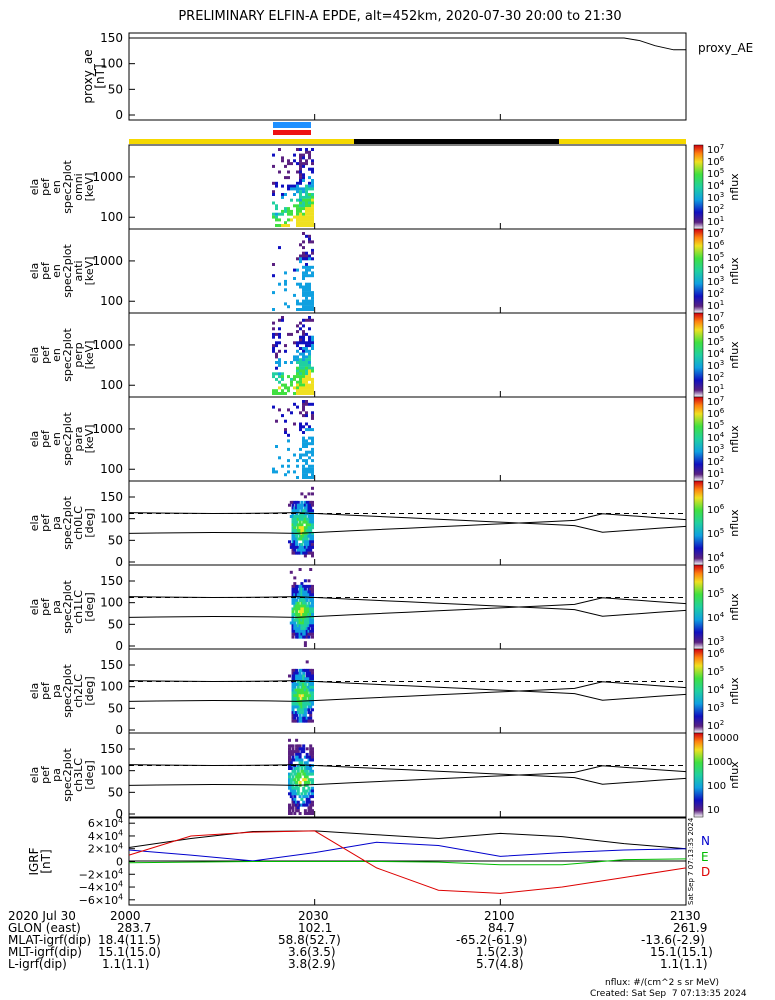 The width and height of the screenshot is (775, 1000). Describe the element at coordinates (111, 64) in the screenshot. I see `proxy-ae-ytick-label: 100` at that location.